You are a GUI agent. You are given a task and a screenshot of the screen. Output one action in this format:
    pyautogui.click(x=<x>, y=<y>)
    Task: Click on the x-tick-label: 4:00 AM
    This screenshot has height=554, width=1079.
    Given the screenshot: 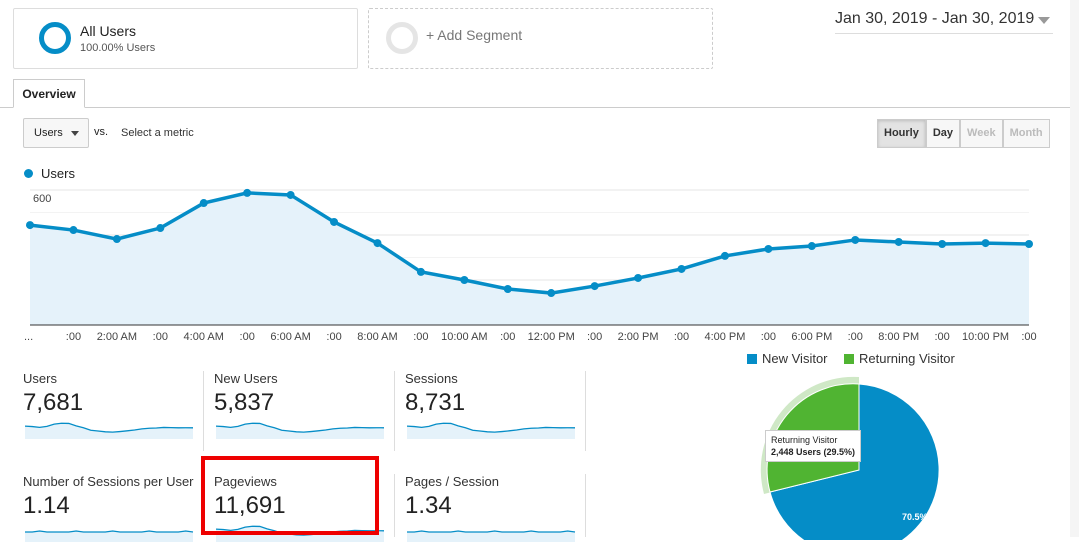 What is the action you would take?
    pyautogui.click(x=204, y=337)
    